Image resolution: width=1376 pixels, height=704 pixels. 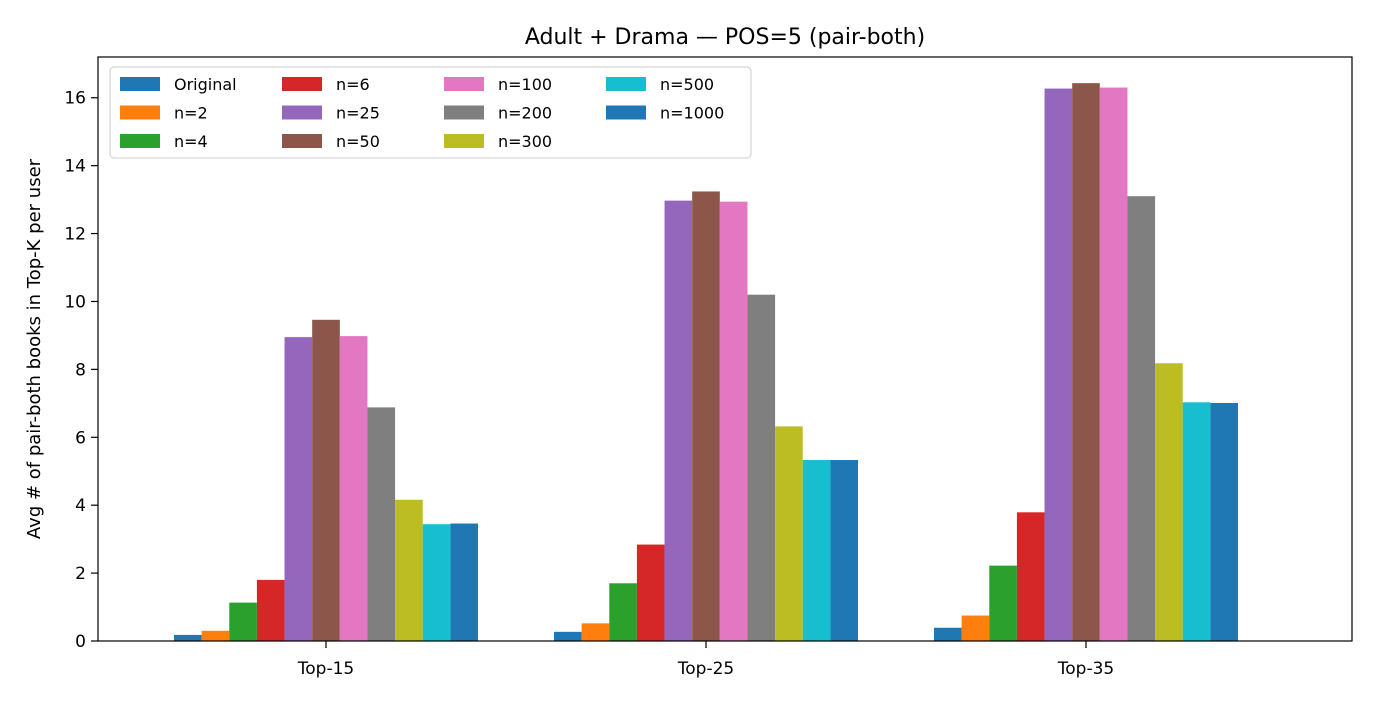 I want to click on y-tick-label: 14, so click(x=75, y=167).